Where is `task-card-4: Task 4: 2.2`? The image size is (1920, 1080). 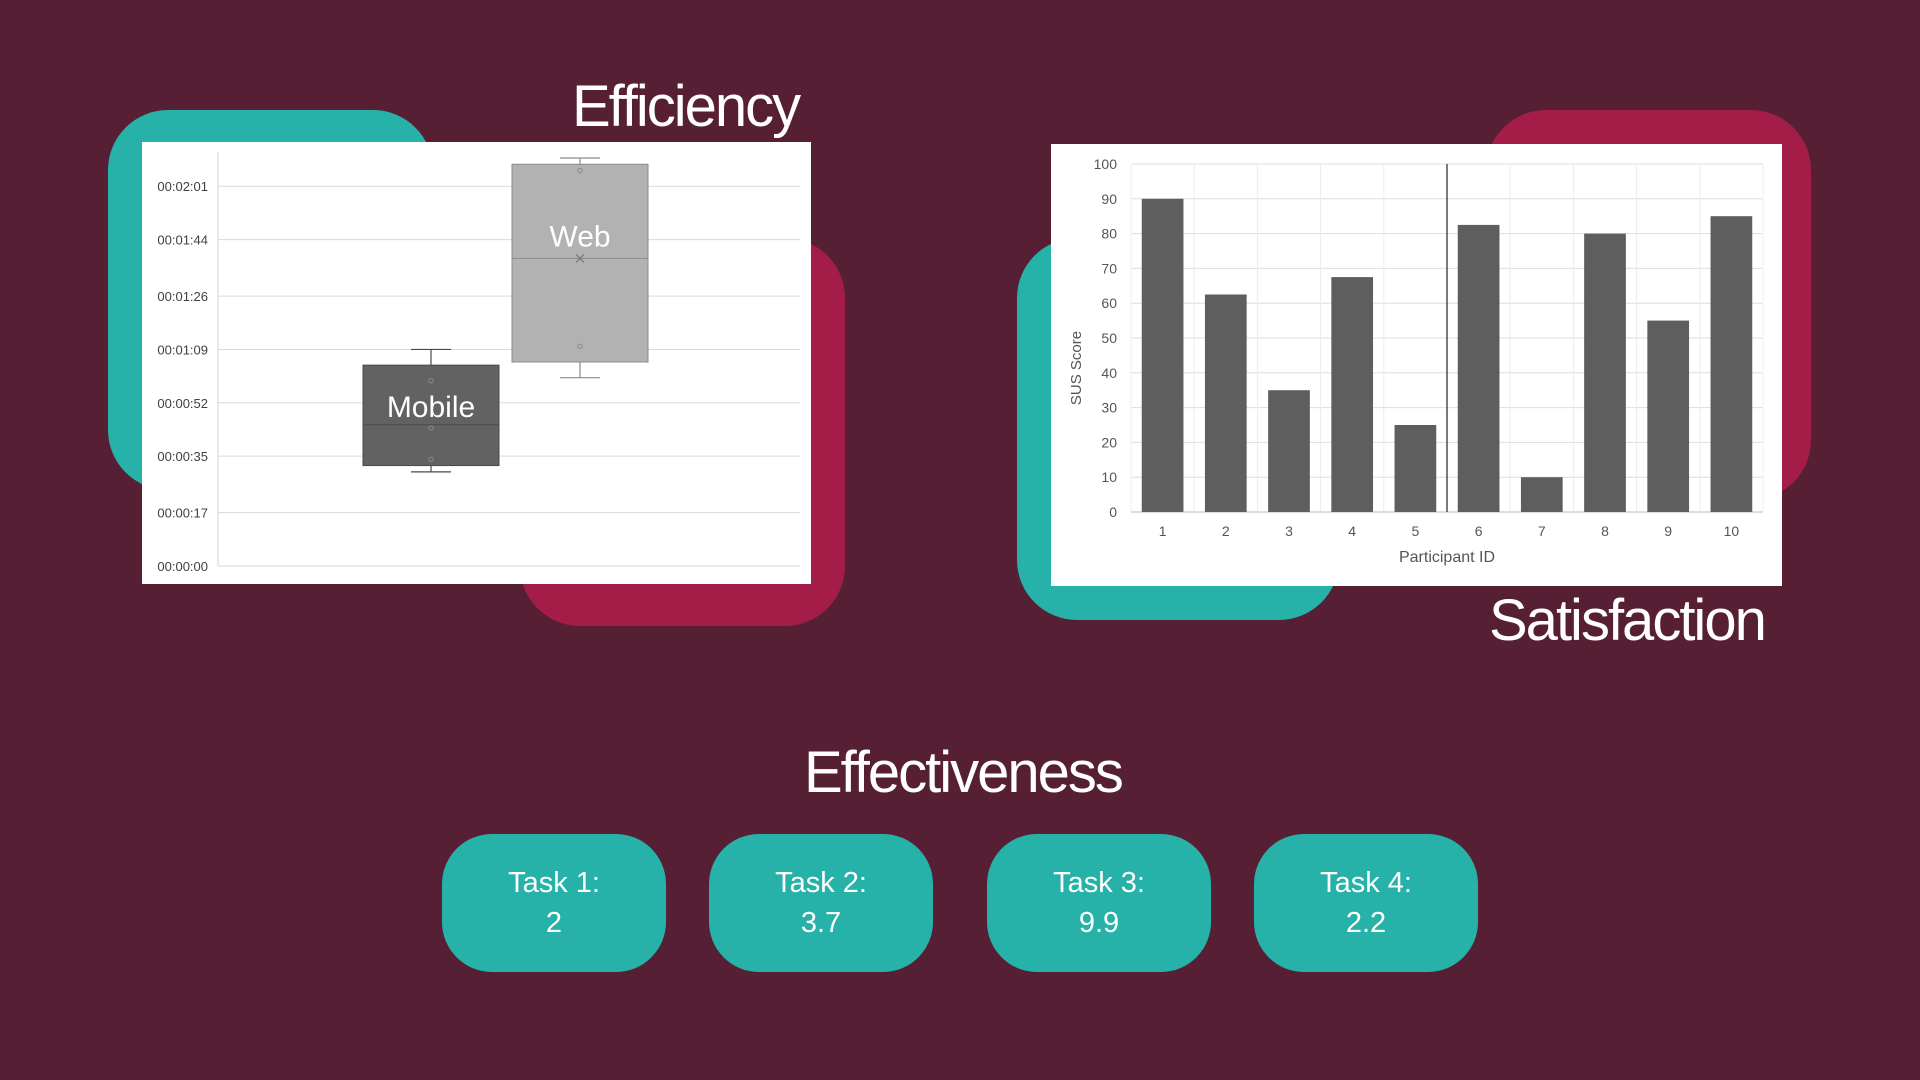
task-card-4: Task 4: 2.2 is located at coordinates (1366, 903).